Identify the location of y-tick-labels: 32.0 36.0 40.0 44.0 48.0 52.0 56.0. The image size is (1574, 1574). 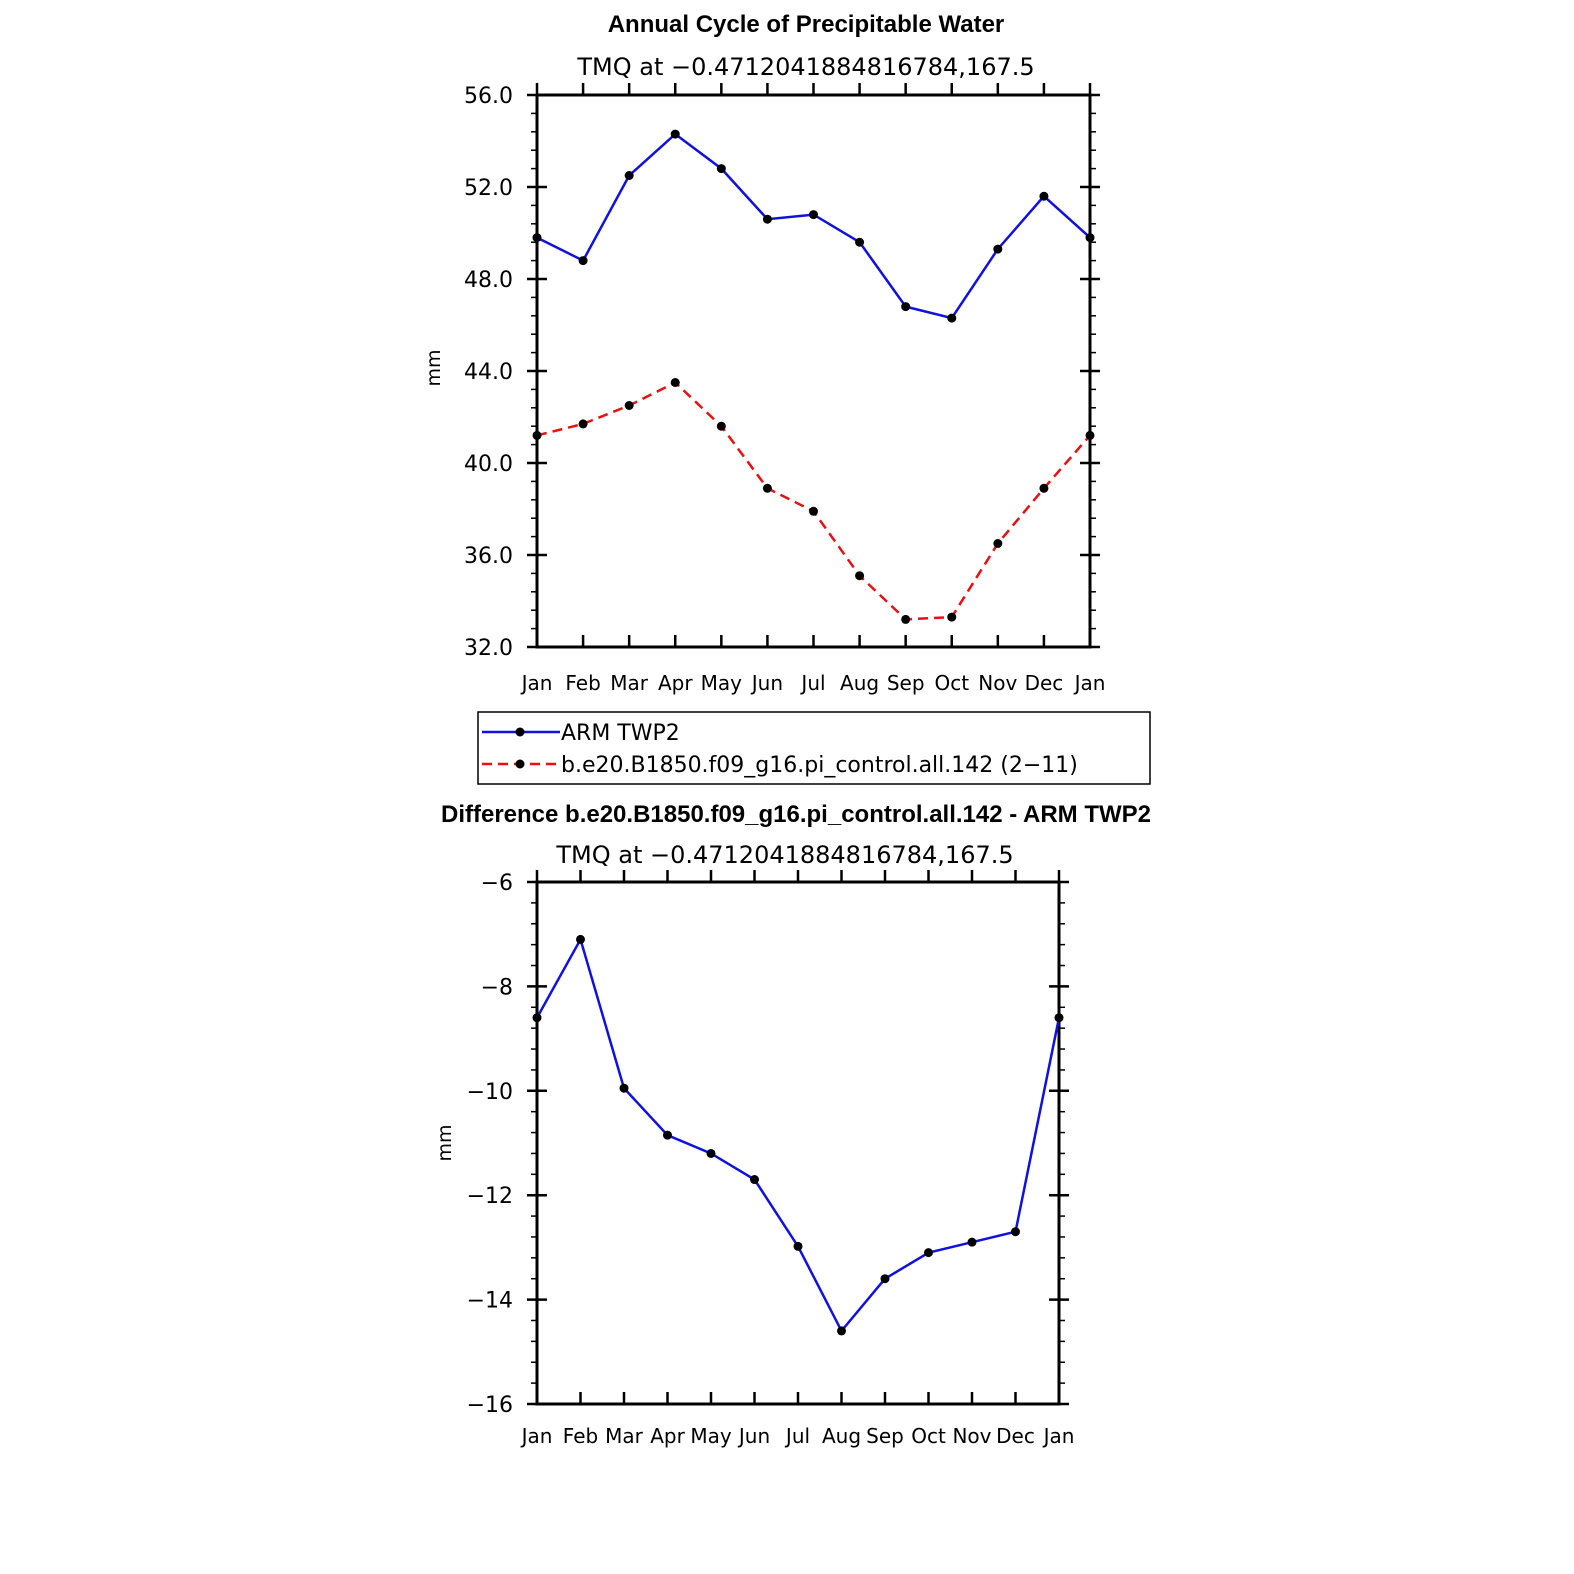
(488, 372).